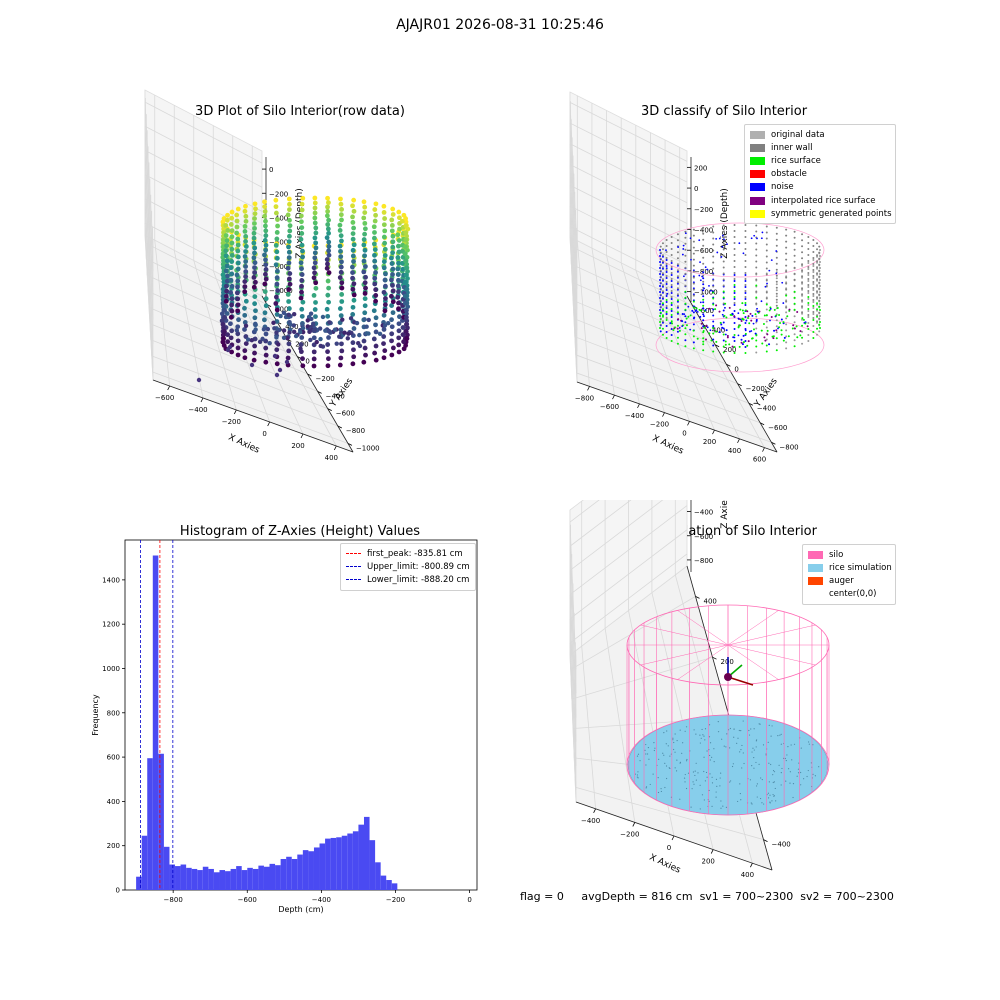 Image resolution: width=1000 pixels, height=1000 pixels. What do you see at coordinates (331, 458) in the screenshot?
I see `raw-x-tick-label: 400` at bounding box center [331, 458].